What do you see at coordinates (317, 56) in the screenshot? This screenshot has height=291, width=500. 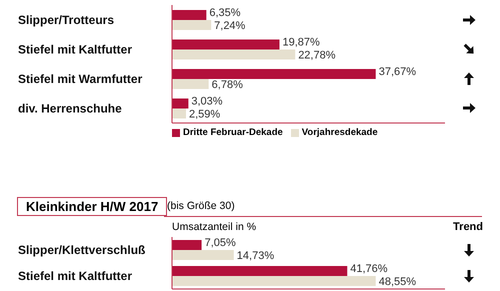 I see `data-label: 22,78%` at bounding box center [317, 56].